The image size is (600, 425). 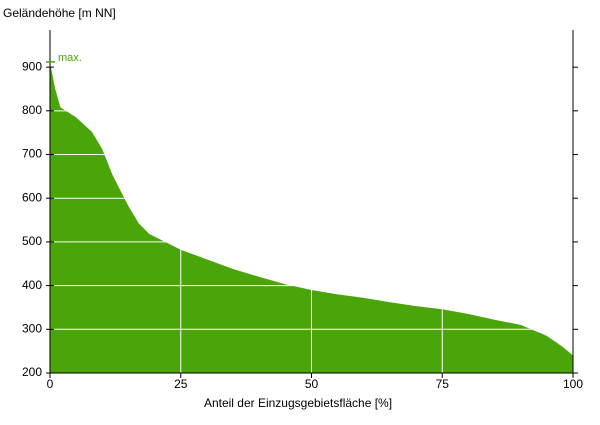 What do you see at coordinates (32, 197) in the screenshot?
I see `y-tick-label: 600` at bounding box center [32, 197].